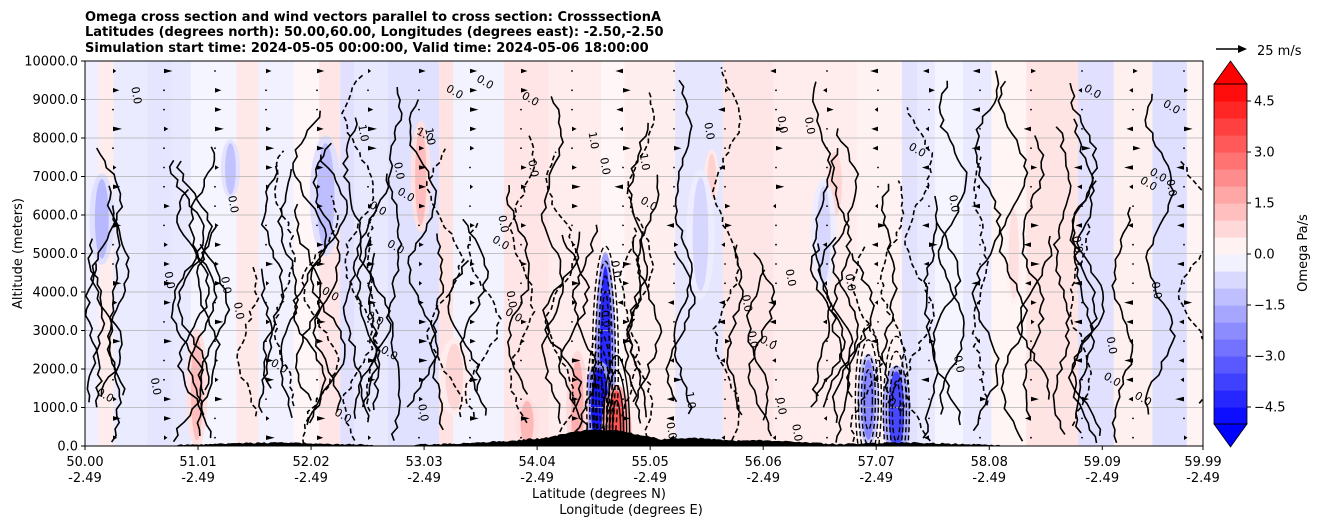 Image resolution: width=1320 pixels, height=526 pixels. Describe the element at coordinates (1270, 408) in the screenshot. I see `colorbar-tick-label: −4.5` at that location.